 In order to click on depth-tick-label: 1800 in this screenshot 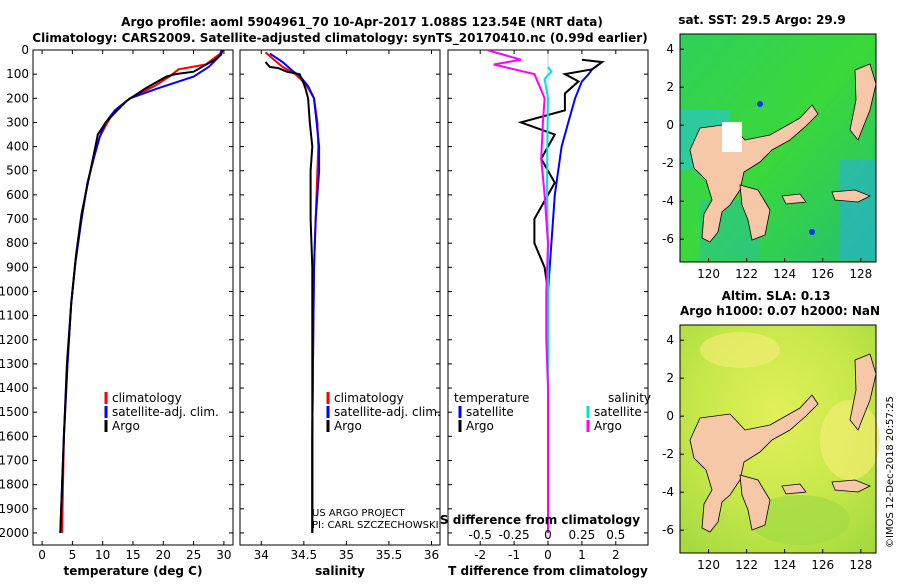, I will do `click(14, 485)`.